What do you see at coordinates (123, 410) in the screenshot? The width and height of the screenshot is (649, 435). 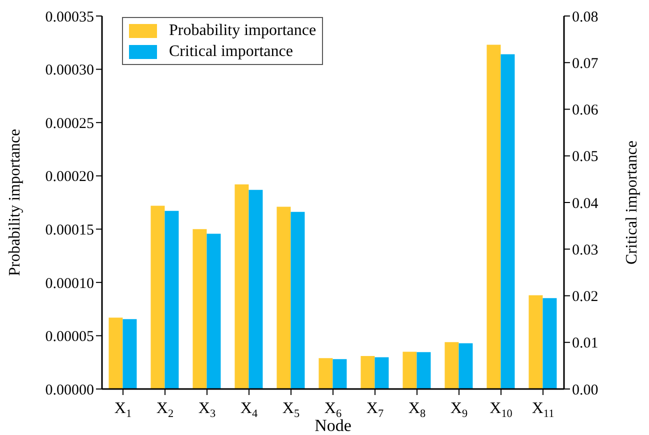 I see `x-tick-label: X$_{1}$` at bounding box center [123, 410].